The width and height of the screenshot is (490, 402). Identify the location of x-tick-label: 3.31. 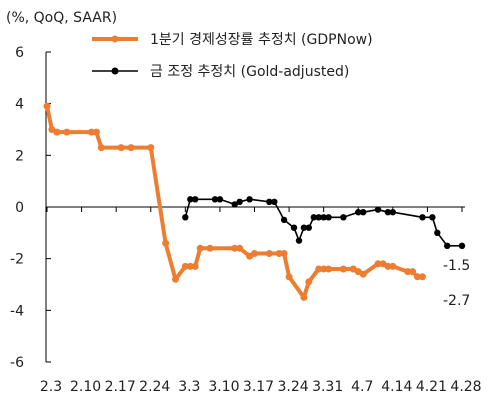
(327, 387).